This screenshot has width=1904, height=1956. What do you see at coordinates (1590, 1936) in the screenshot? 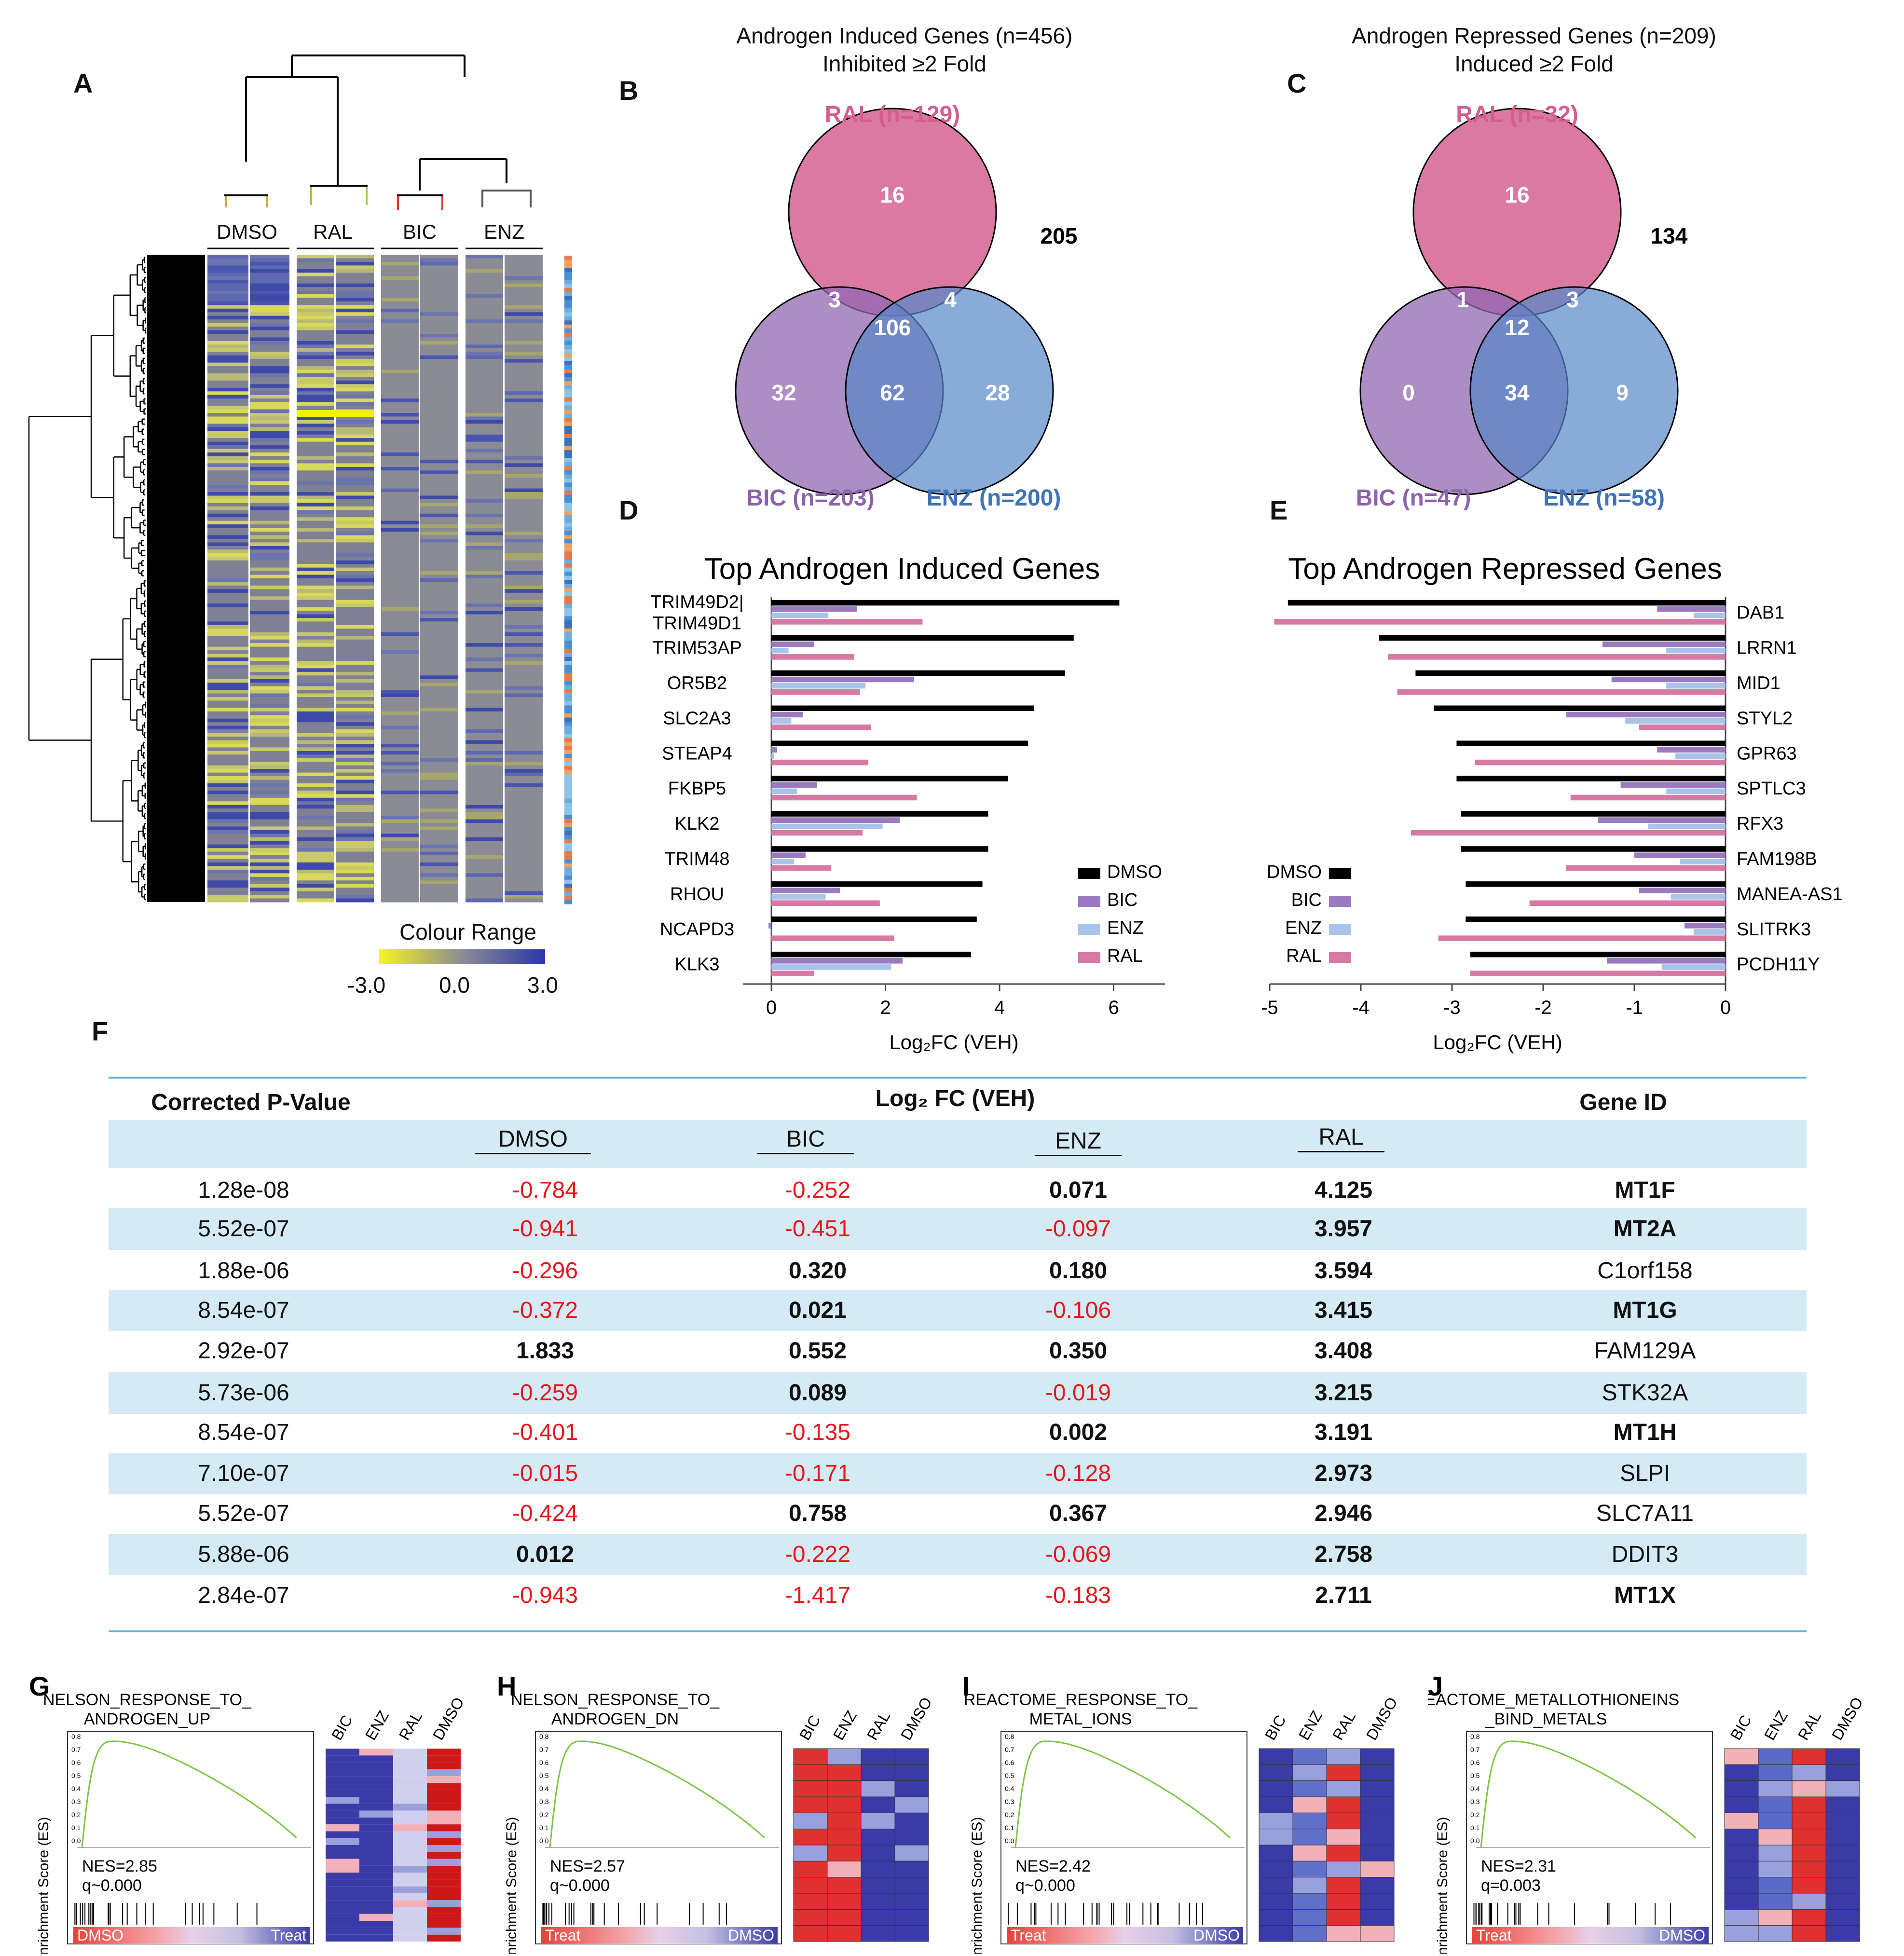
I see `rank-bar` at bounding box center [1590, 1936].